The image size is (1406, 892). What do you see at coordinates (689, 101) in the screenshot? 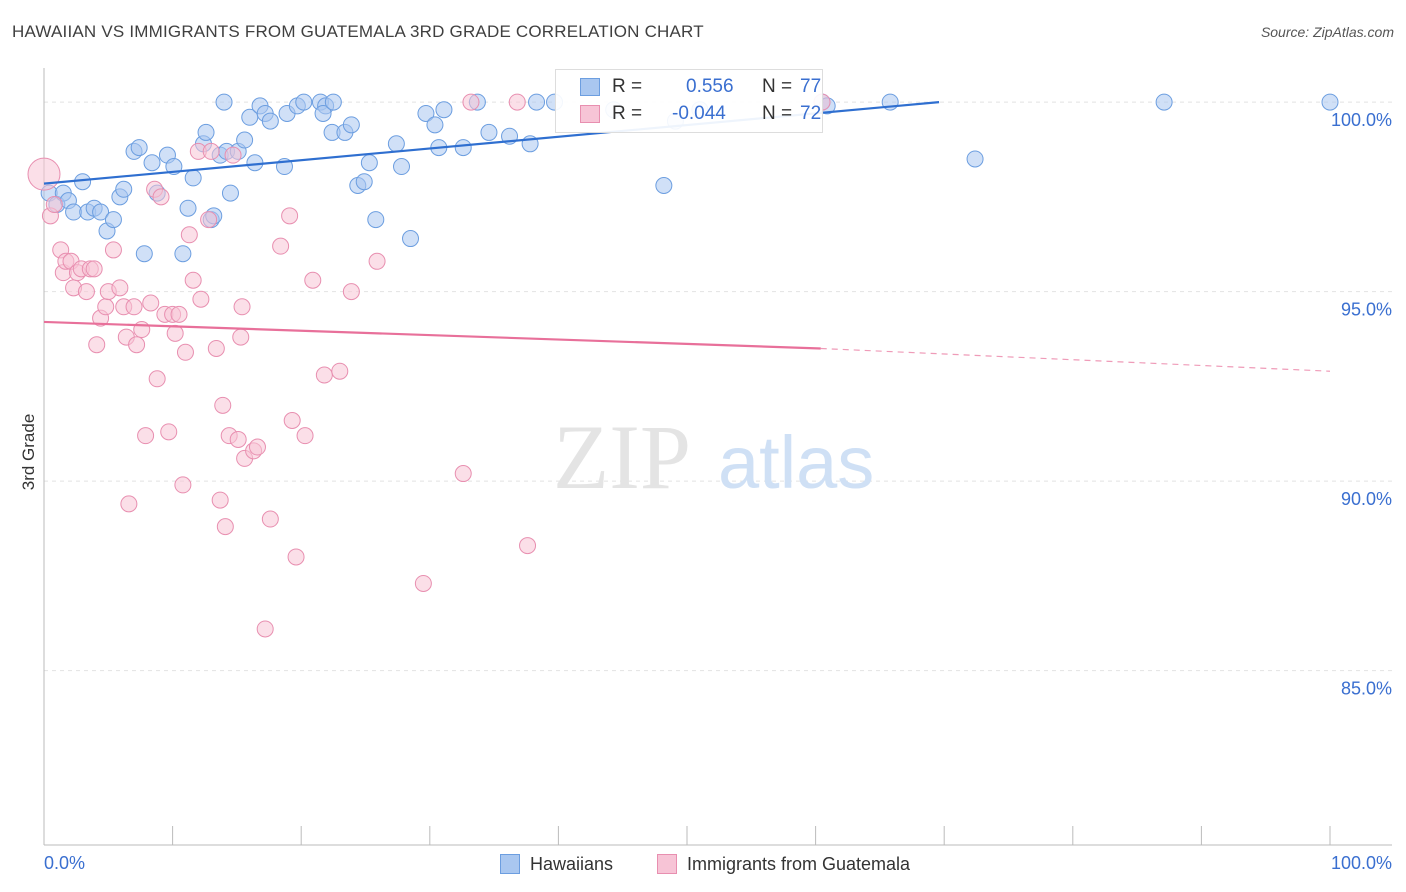
I see `correlation-legend: R = 0.556 N = 77 R = -0.044 N = 72` at bounding box center [689, 101].